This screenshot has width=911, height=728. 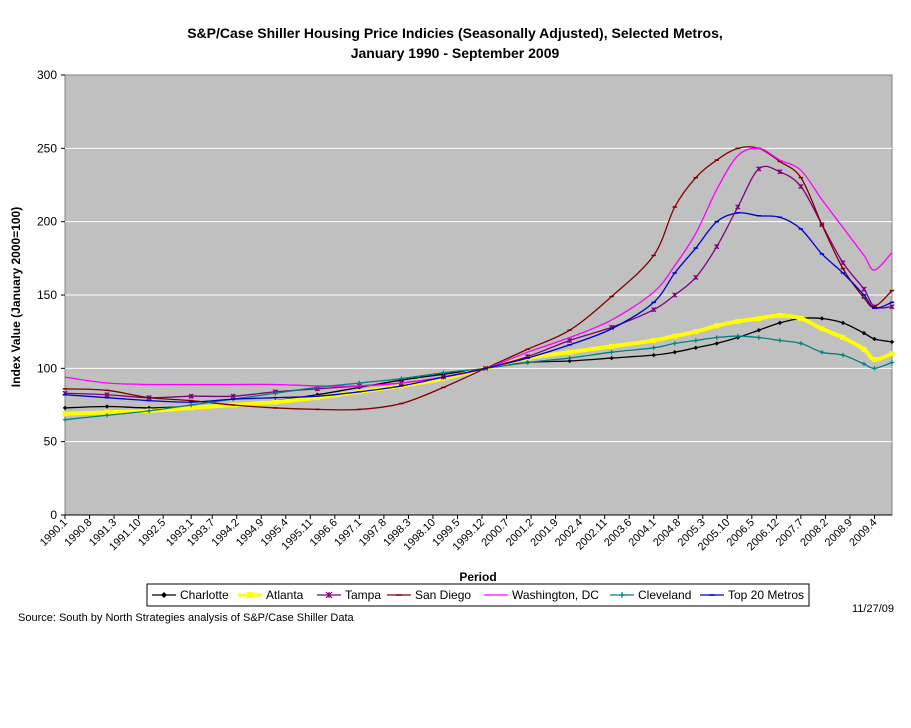 I want to click on legend-item: Washington, DC, so click(x=541, y=595).